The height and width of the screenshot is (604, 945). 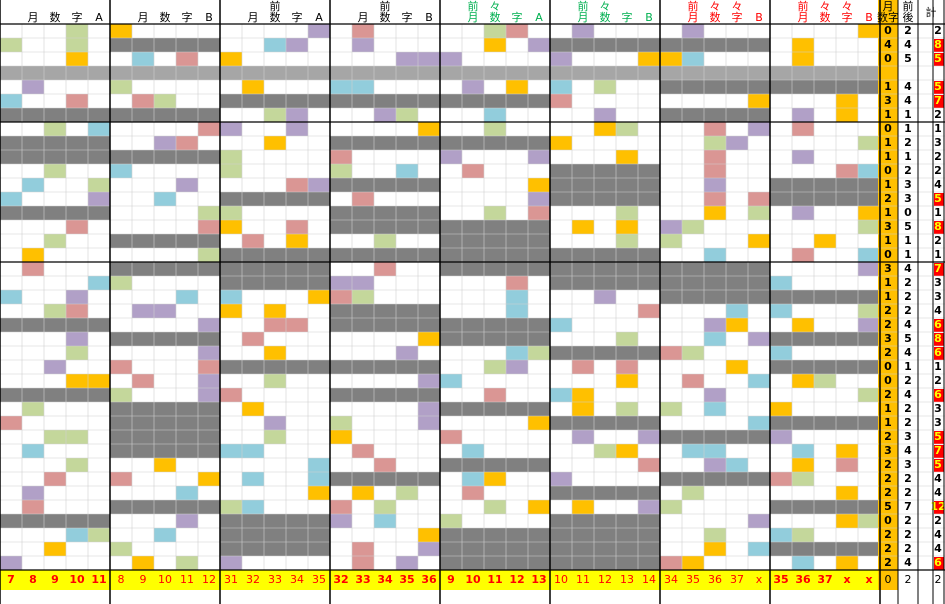 I want to click on hdr: 後, so click(x=908, y=17).